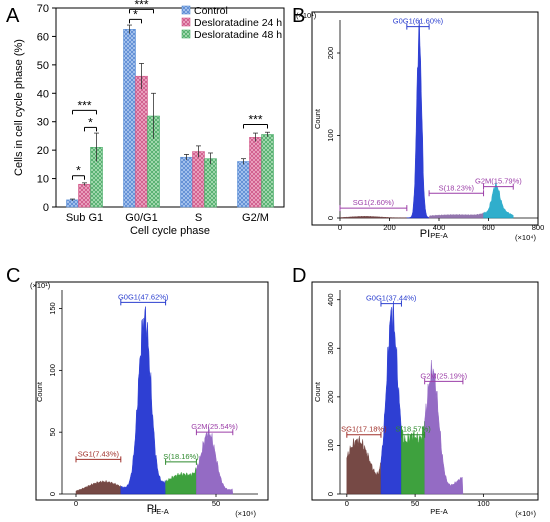 The width and height of the screenshot is (550, 522). Describe the element at coordinates (43, 9) in the screenshot. I see `y-tick-label: 70` at that location.